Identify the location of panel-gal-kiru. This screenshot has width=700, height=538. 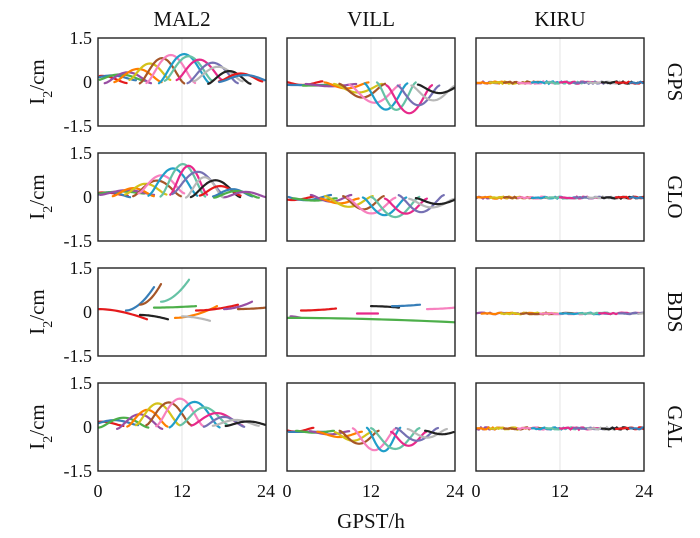
(560, 427).